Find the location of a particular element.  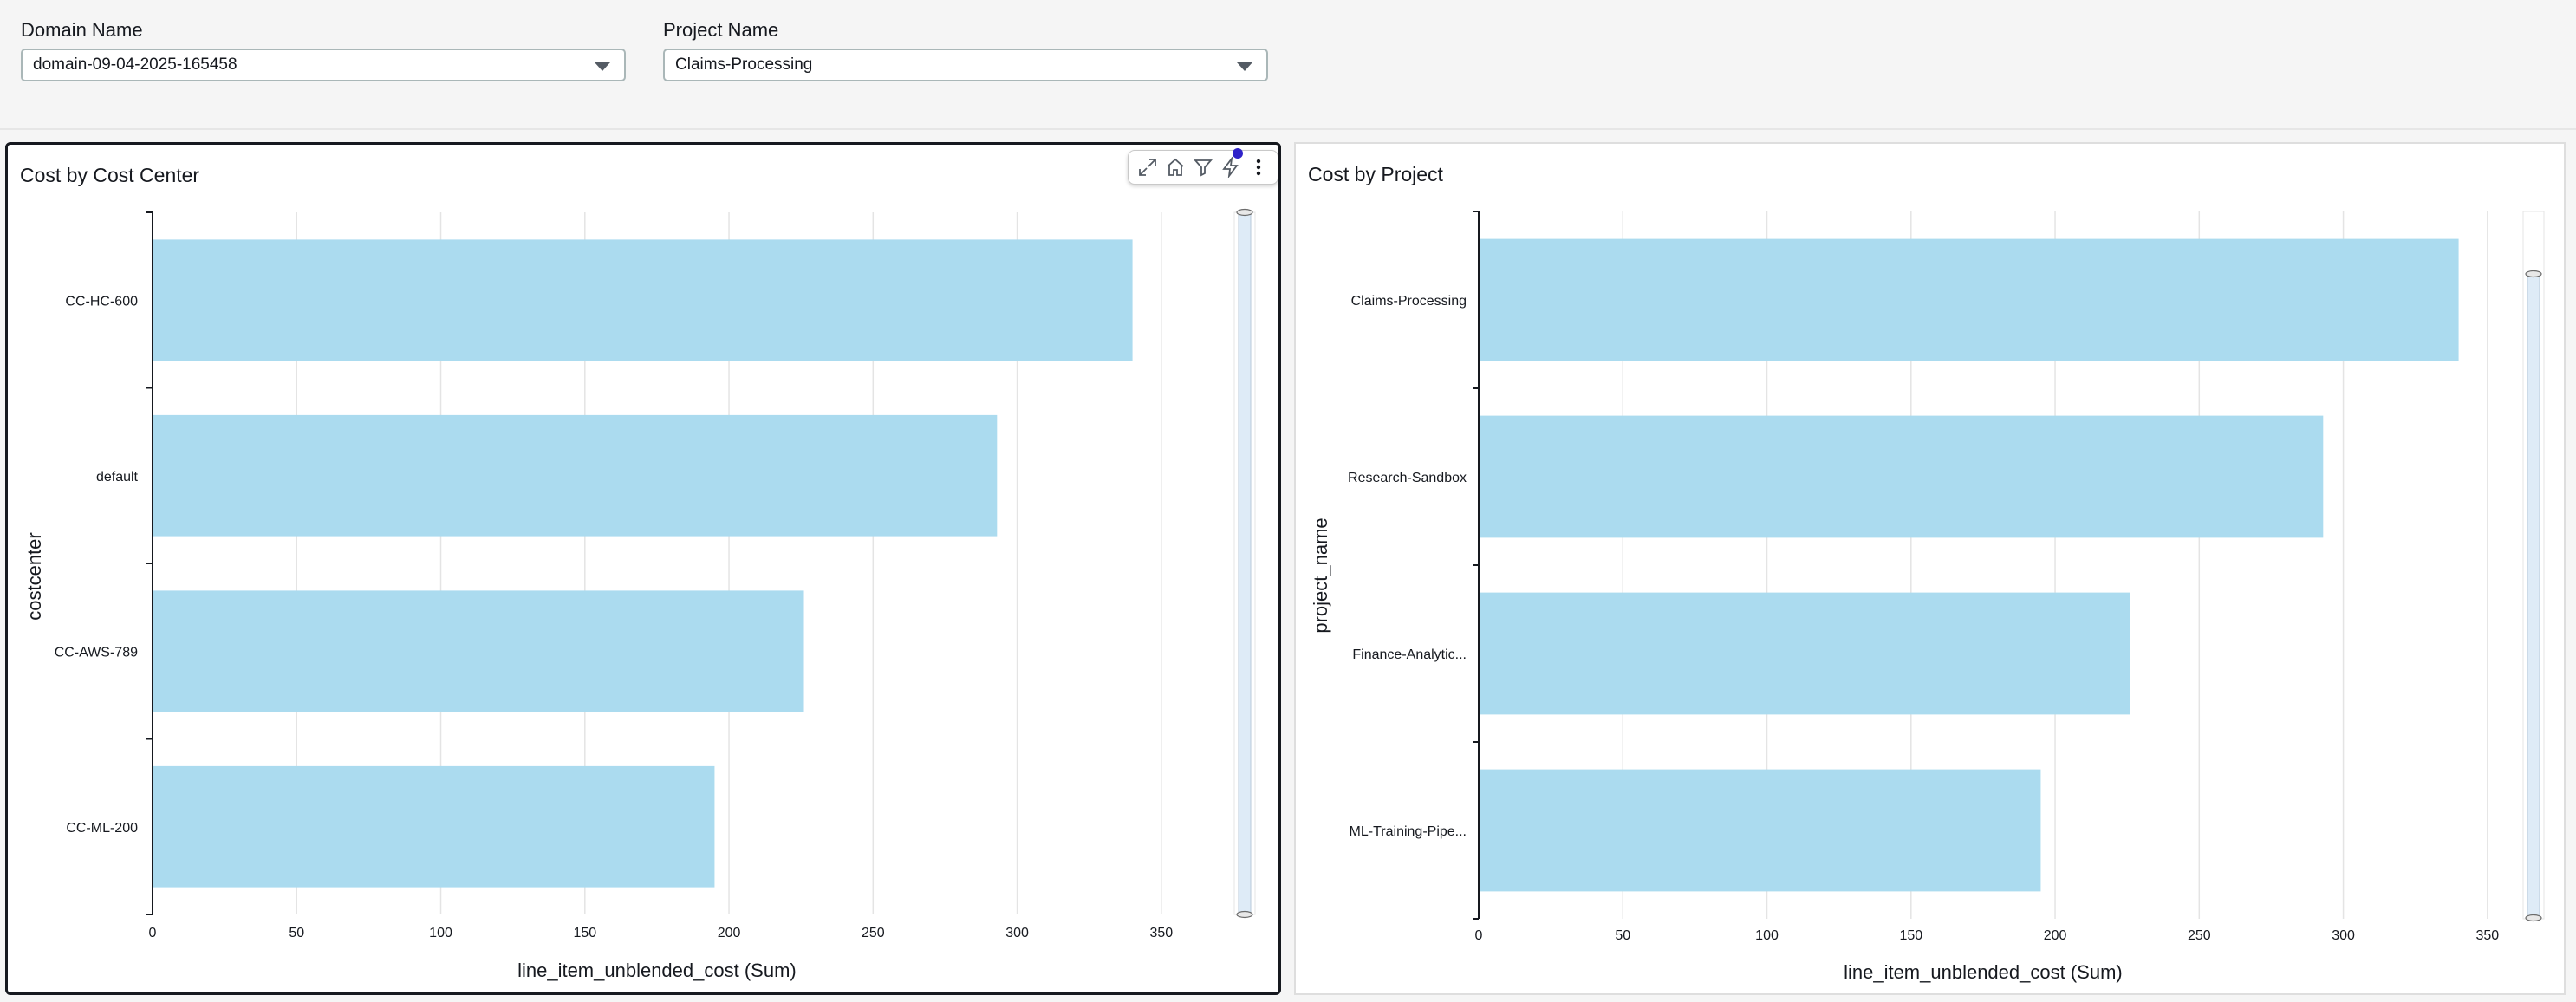

lightning-icon is located at coordinates (1231, 163).